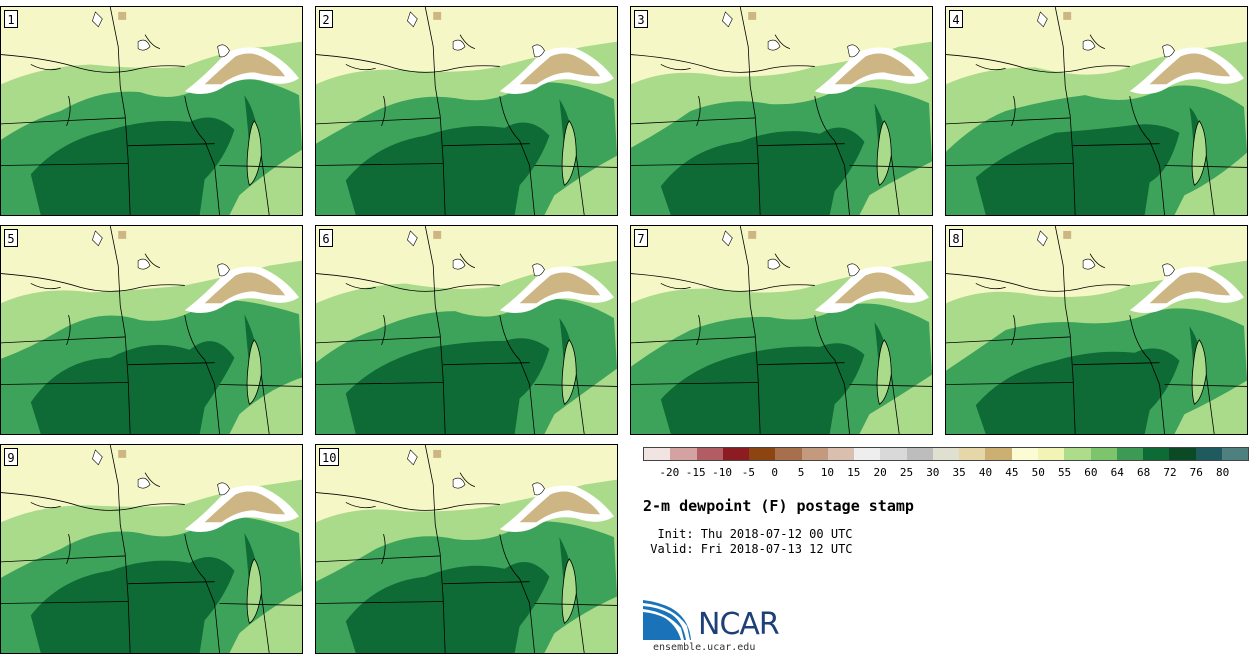 The width and height of the screenshot is (1260, 657). I want to click on member-panel-10: 10, so click(466, 549).